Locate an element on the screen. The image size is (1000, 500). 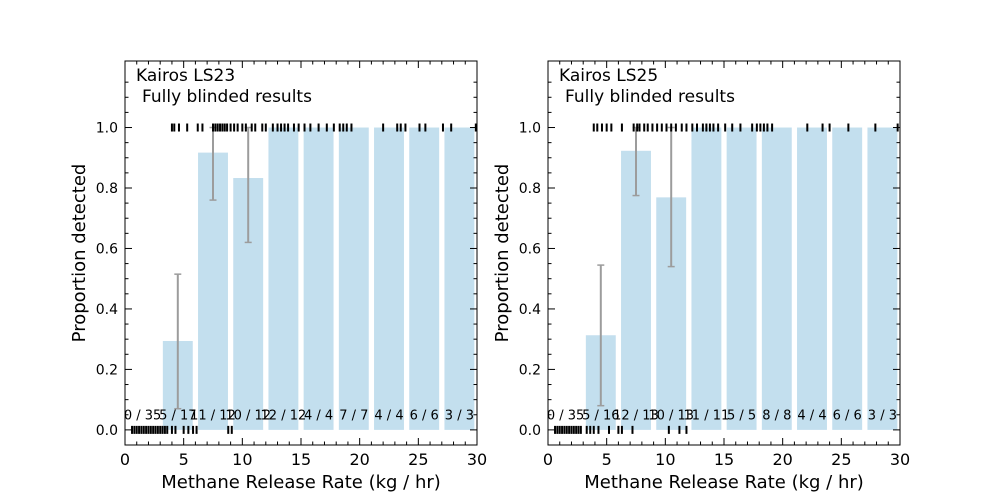
count-label-5: 11 / 11 is located at coordinates (707, 415).